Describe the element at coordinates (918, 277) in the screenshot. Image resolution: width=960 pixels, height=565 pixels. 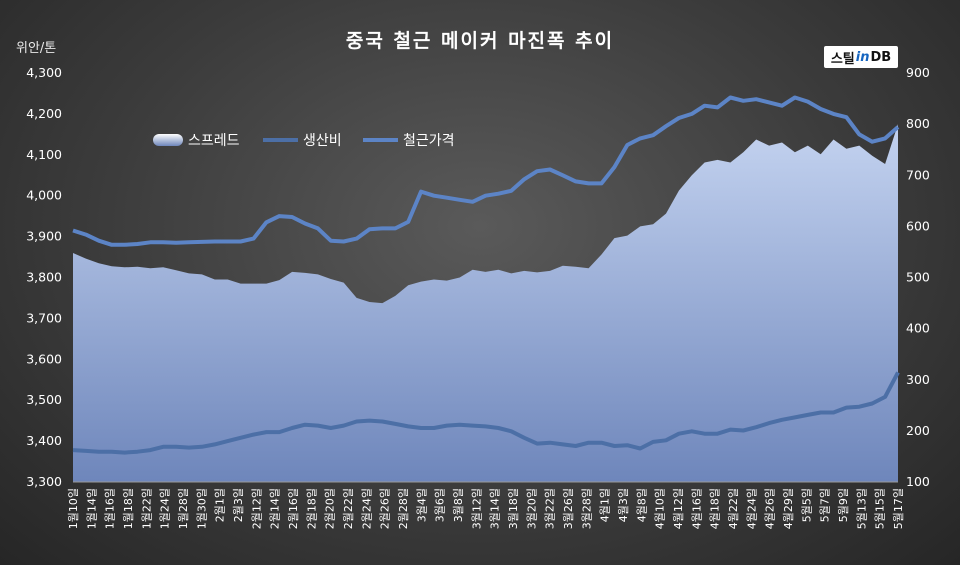
I see `y-right-tick-label: 500` at that location.